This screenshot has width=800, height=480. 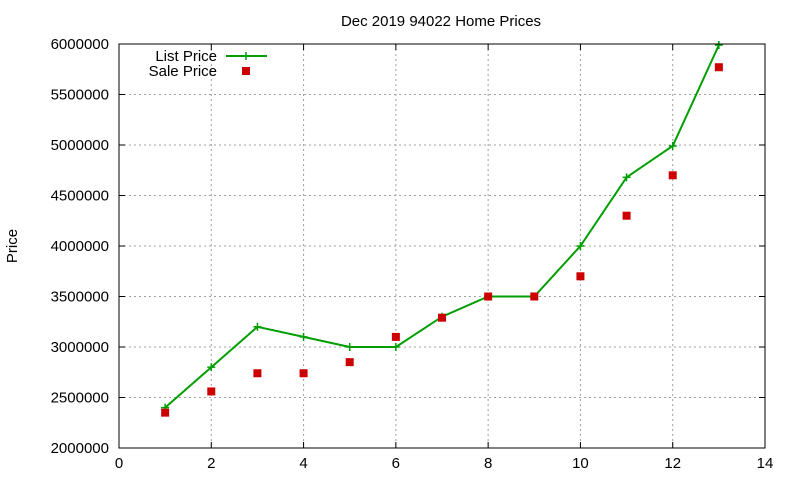 I want to click on y-axis-label: Price, so click(x=12, y=246).